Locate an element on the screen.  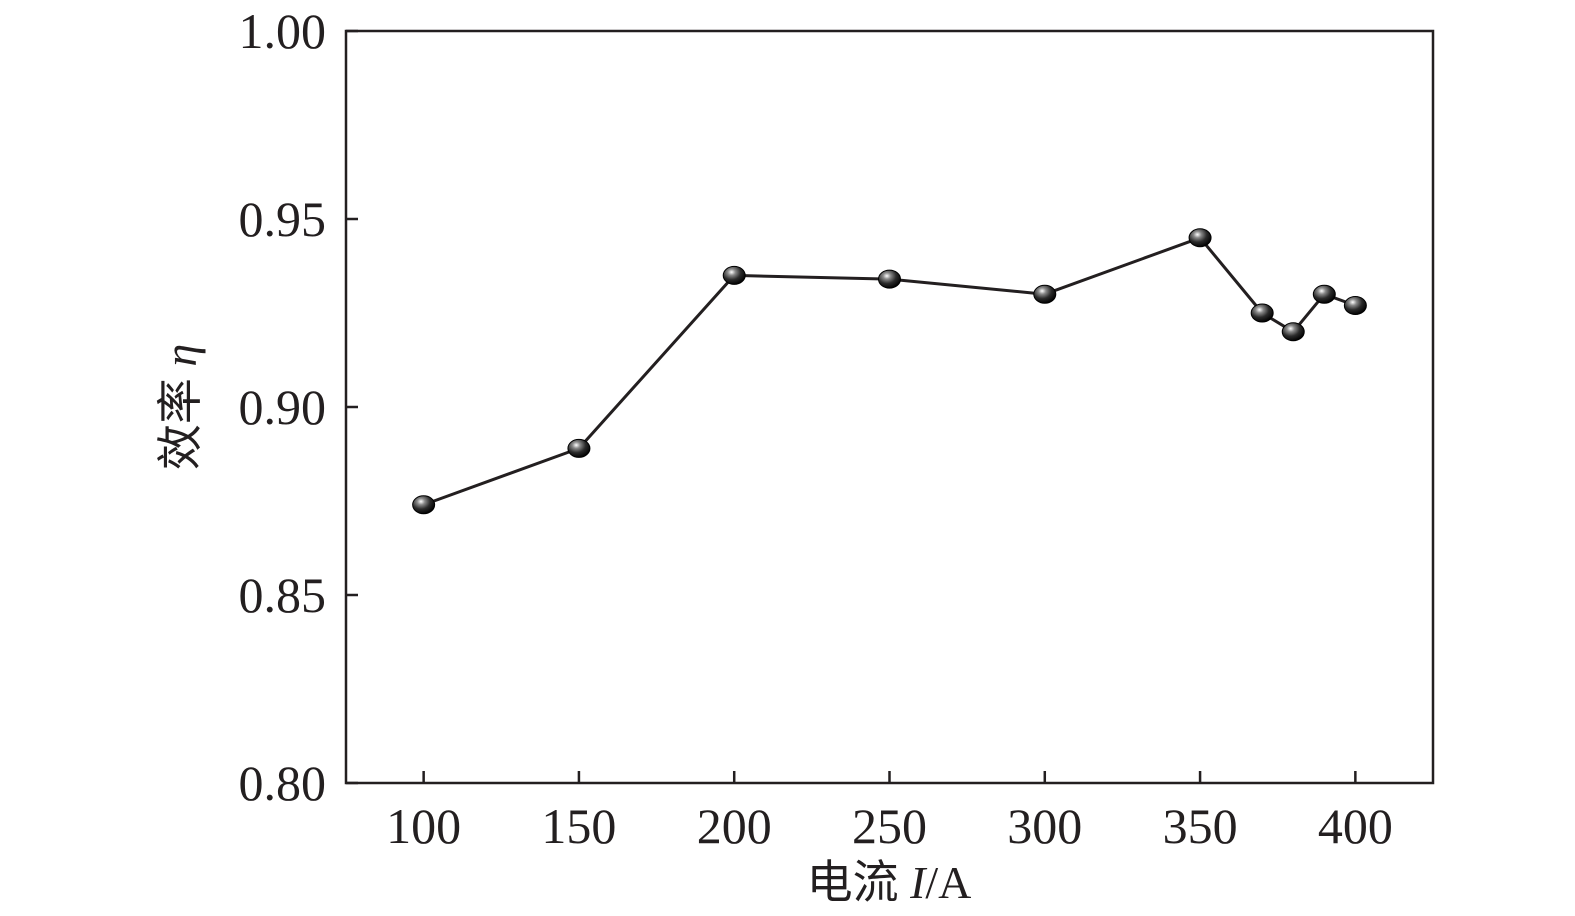
x-axis-label-variable: I is located at coordinates (918, 882).